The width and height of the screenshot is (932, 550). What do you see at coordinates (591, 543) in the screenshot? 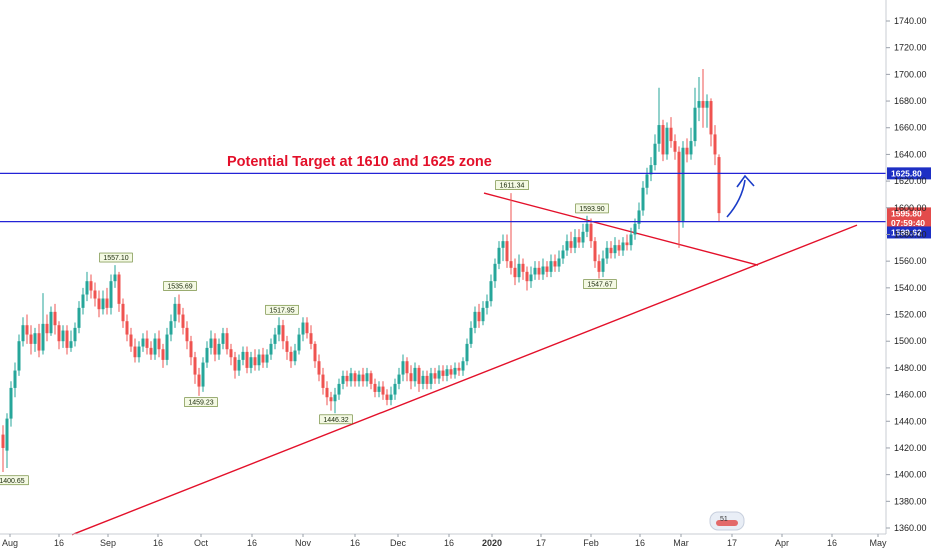
I see `x-tick-label: Feb` at bounding box center [591, 543].